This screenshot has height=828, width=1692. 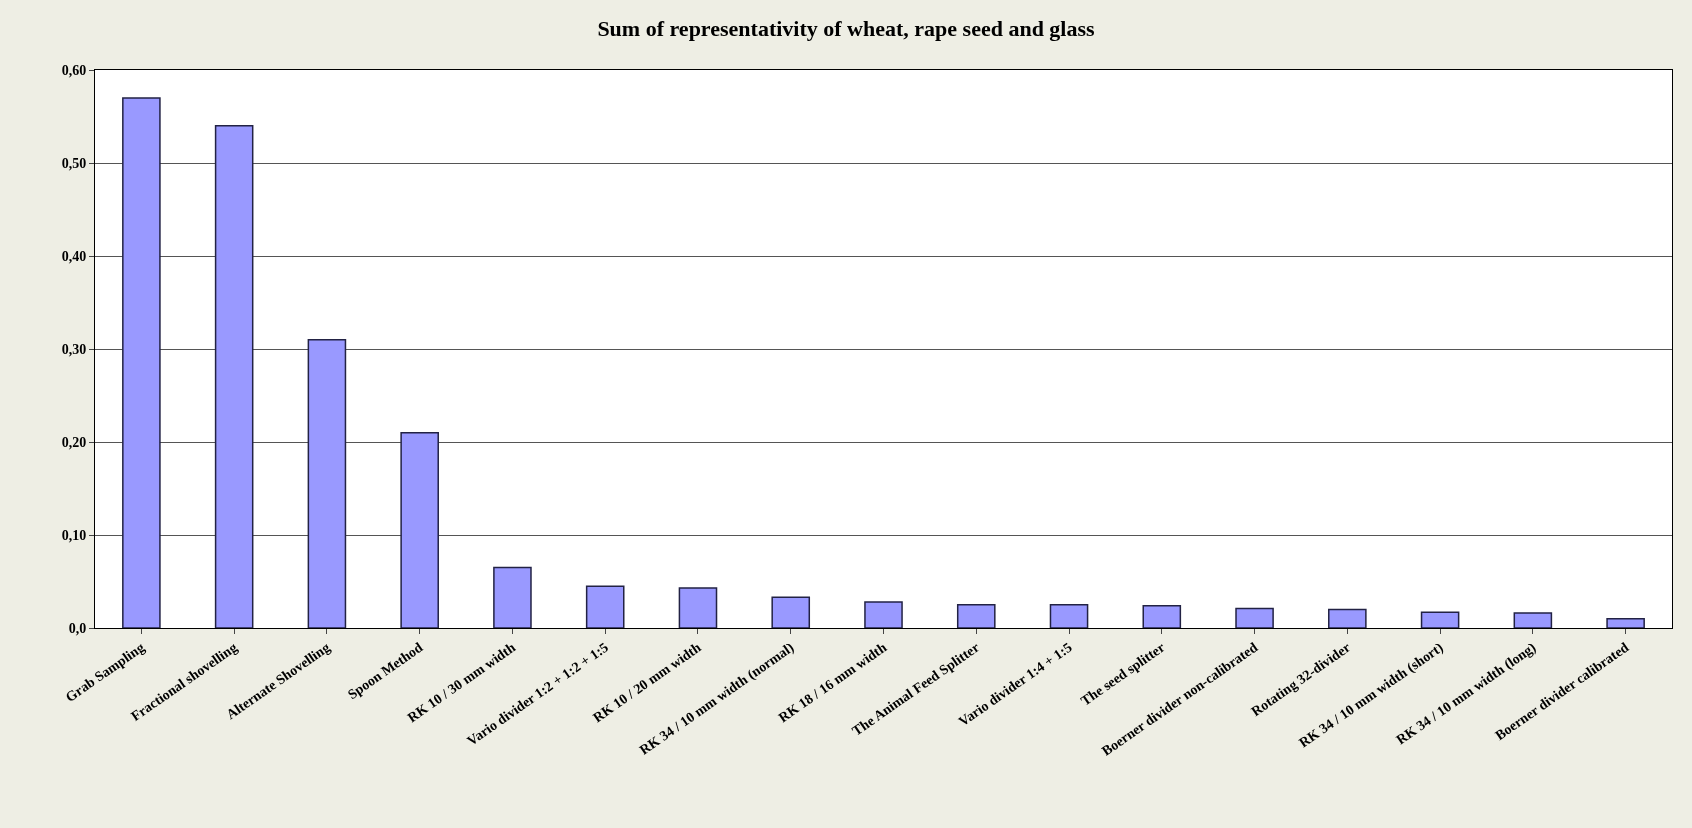 What do you see at coordinates (846, 29) in the screenshot?
I see `chart-title: Sum of representativity of wheat, rape seed and glass` at bounding box center [846, 29].